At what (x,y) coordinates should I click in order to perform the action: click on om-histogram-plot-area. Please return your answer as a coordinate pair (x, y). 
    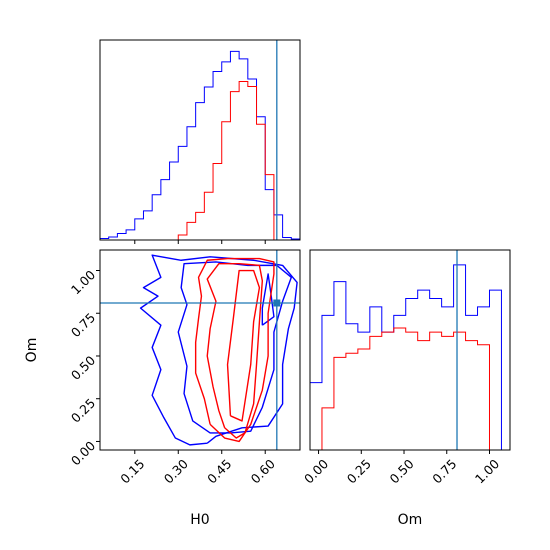
    Looking at the image, I should click on (406, 350).